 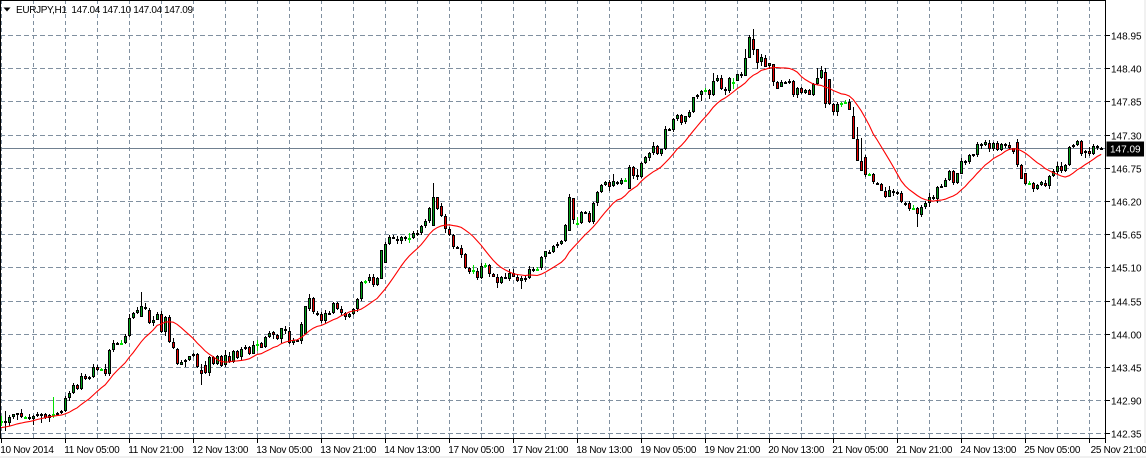 What do you see at coordinates (1126, 303) in the screenshot?
I see `svg-text: 144.55` at bounding box center [1126, 303].